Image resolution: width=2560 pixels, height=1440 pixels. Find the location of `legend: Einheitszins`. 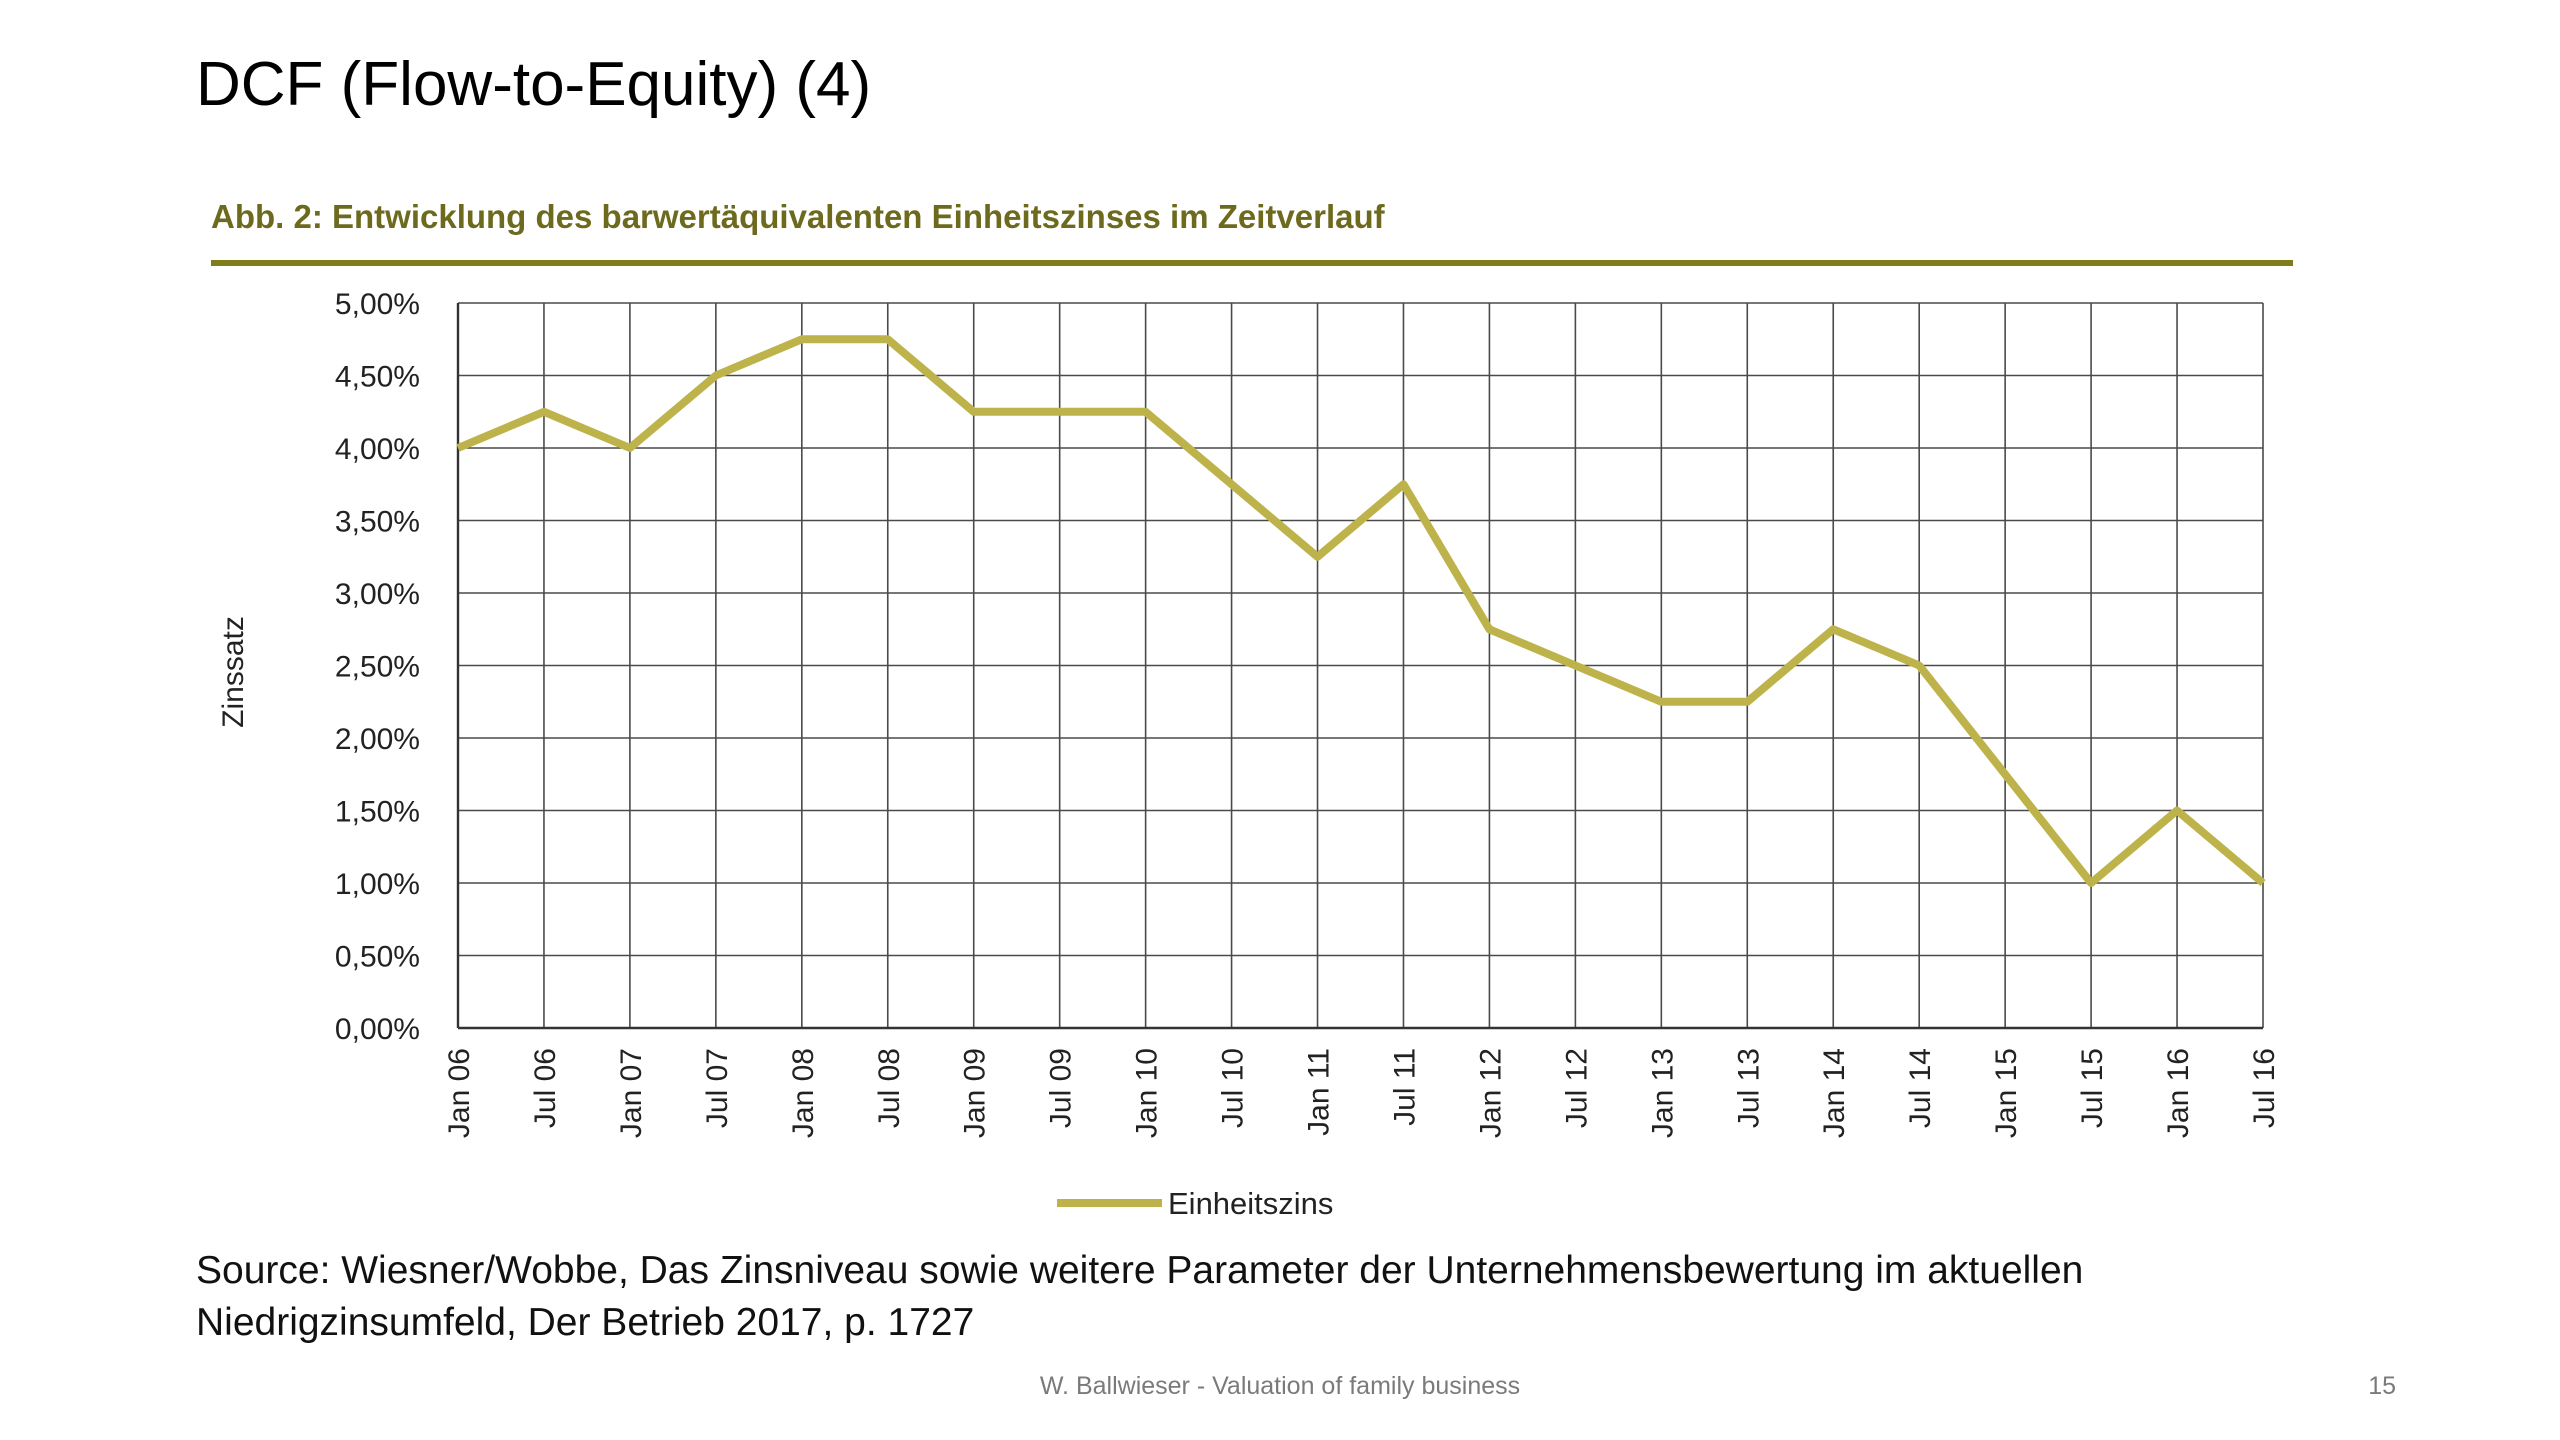

legend: Einheitszins is located at coordinates (1195, 1203).